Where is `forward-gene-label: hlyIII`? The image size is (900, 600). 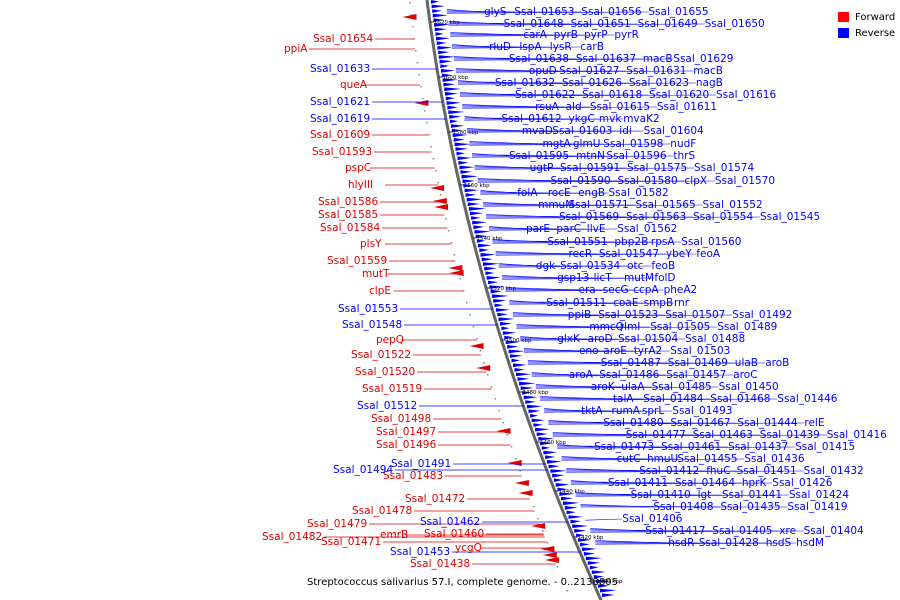
forward-gene-label: hlyIII is located at coordinates (360, 185).